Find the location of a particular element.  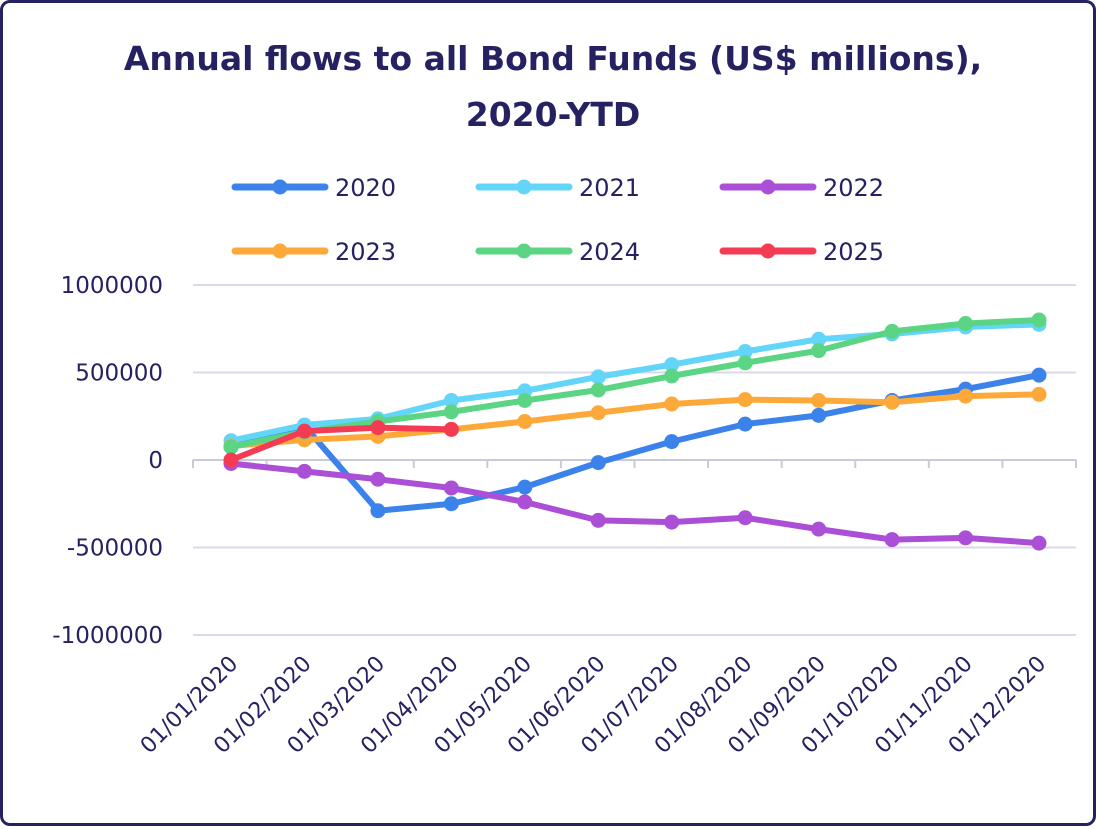

y-tick-label: -500000 is located at coordinates (115, 549).